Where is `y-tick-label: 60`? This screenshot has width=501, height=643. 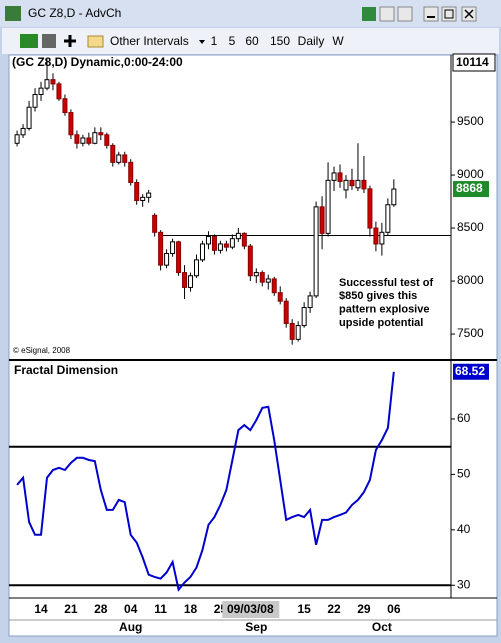 y-tick-label: 60 is located at coordinates (464, 418).